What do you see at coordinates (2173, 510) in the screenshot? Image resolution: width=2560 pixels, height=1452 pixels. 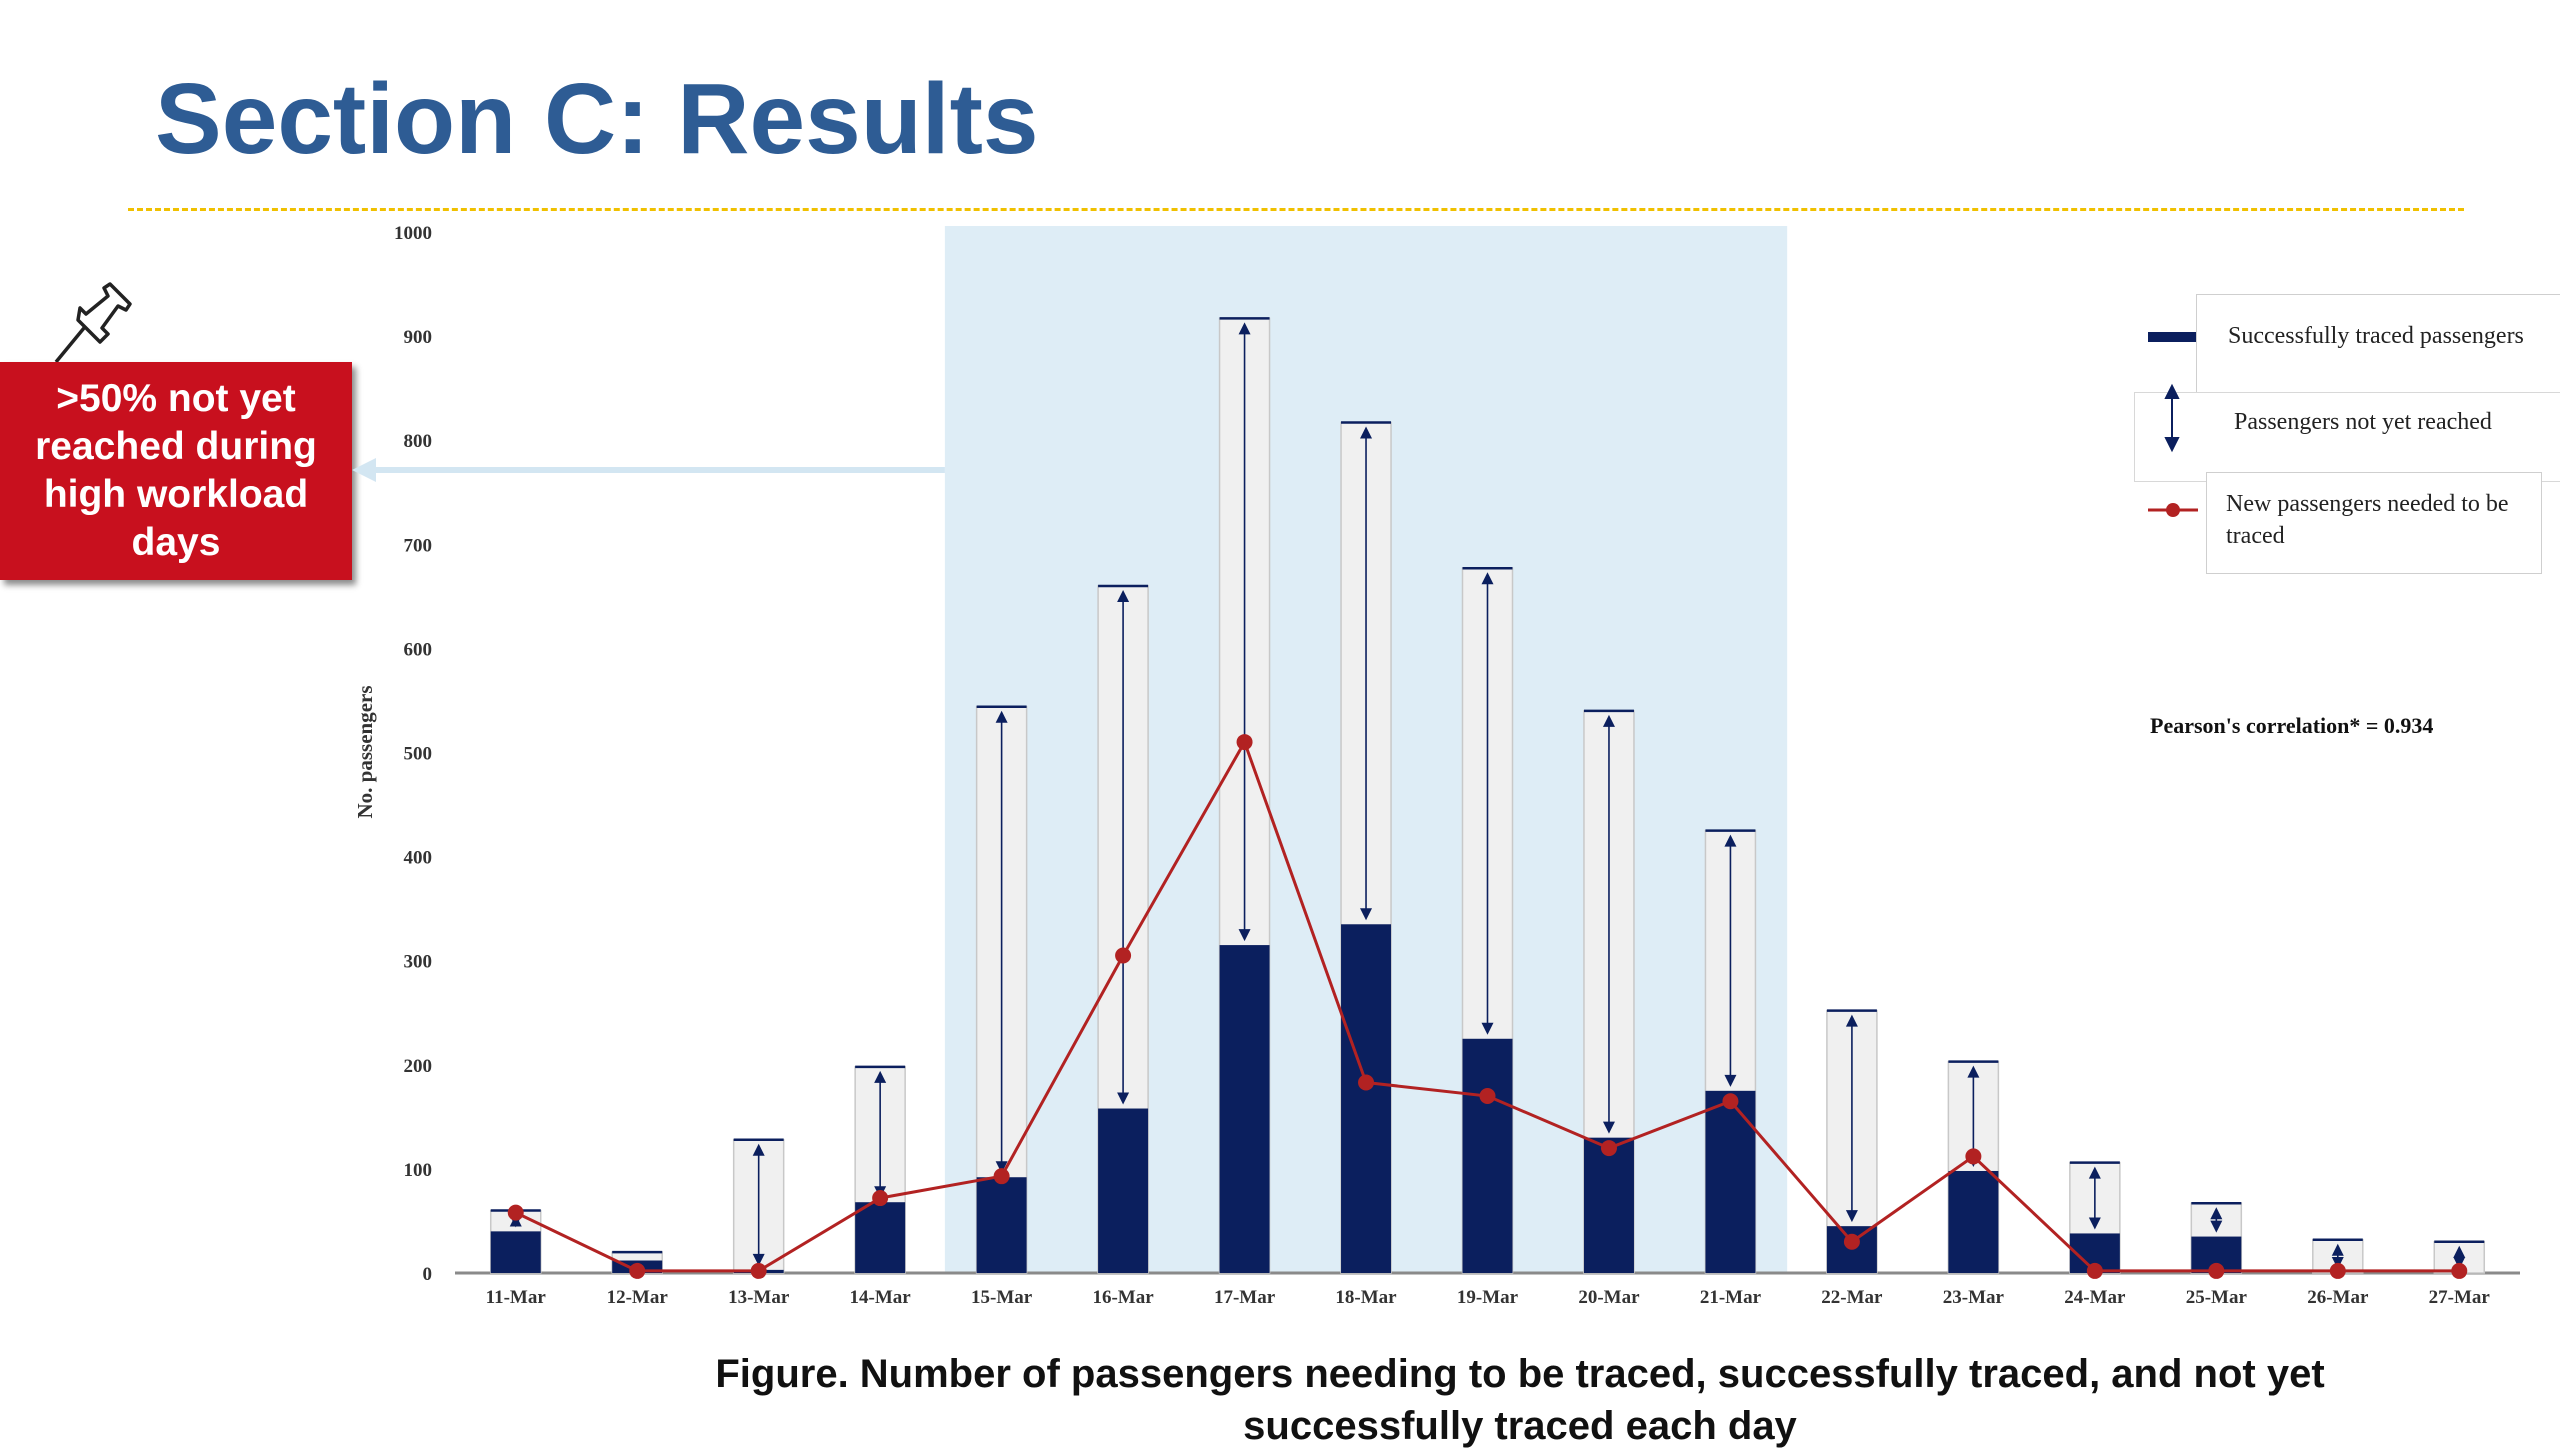 I see `legend-line-swatch` at bounding box center [2173, 510].